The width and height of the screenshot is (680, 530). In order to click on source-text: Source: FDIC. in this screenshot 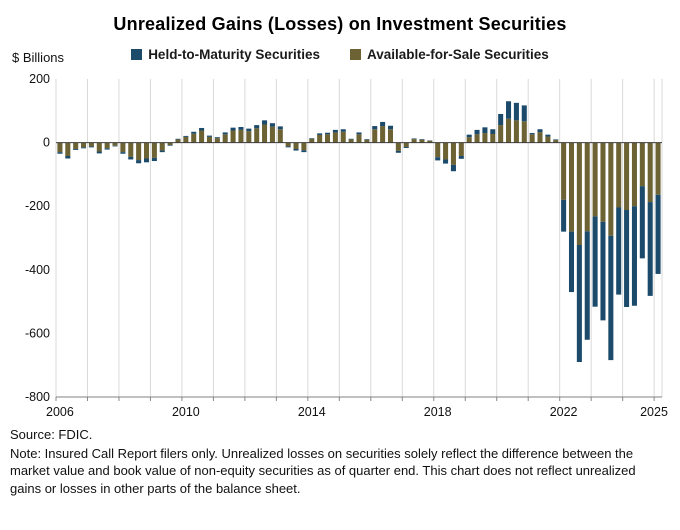, I will do `click(51, 434)`.